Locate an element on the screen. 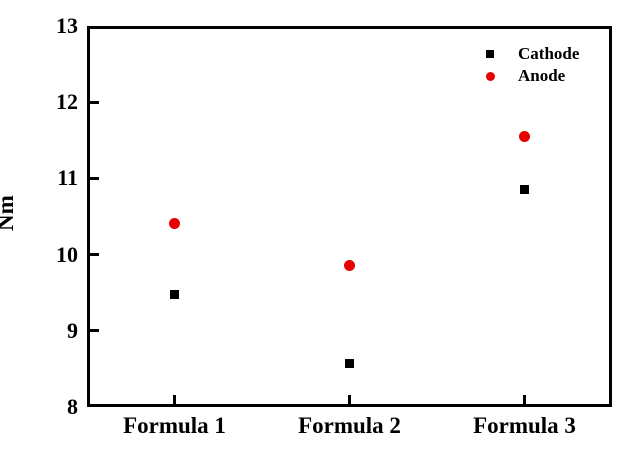  y-tick-label: 9 is located at coordinates (72, 330).